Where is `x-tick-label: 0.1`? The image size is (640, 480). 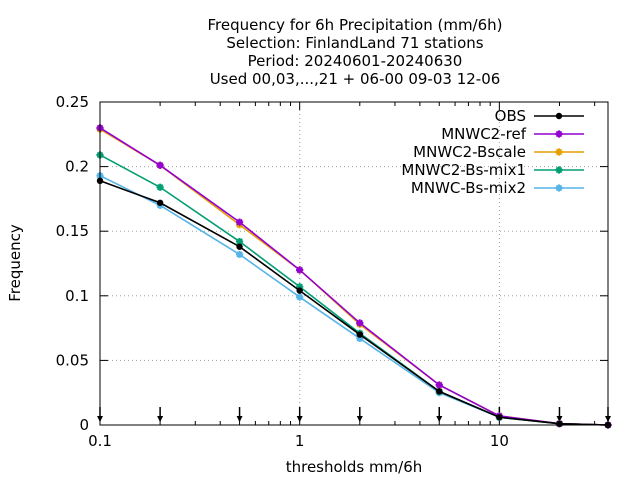
x-tick-label: 0.1 is located at coordinates (100, 441).